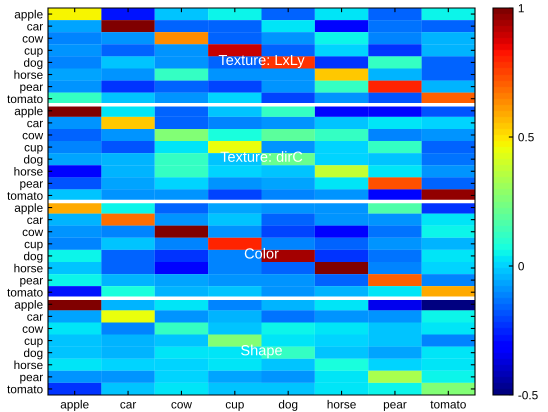  What do you see at coordinates (521, 8) in the screenshot?
I see `color-bar-label: 1` at bounding box center [521, 8].